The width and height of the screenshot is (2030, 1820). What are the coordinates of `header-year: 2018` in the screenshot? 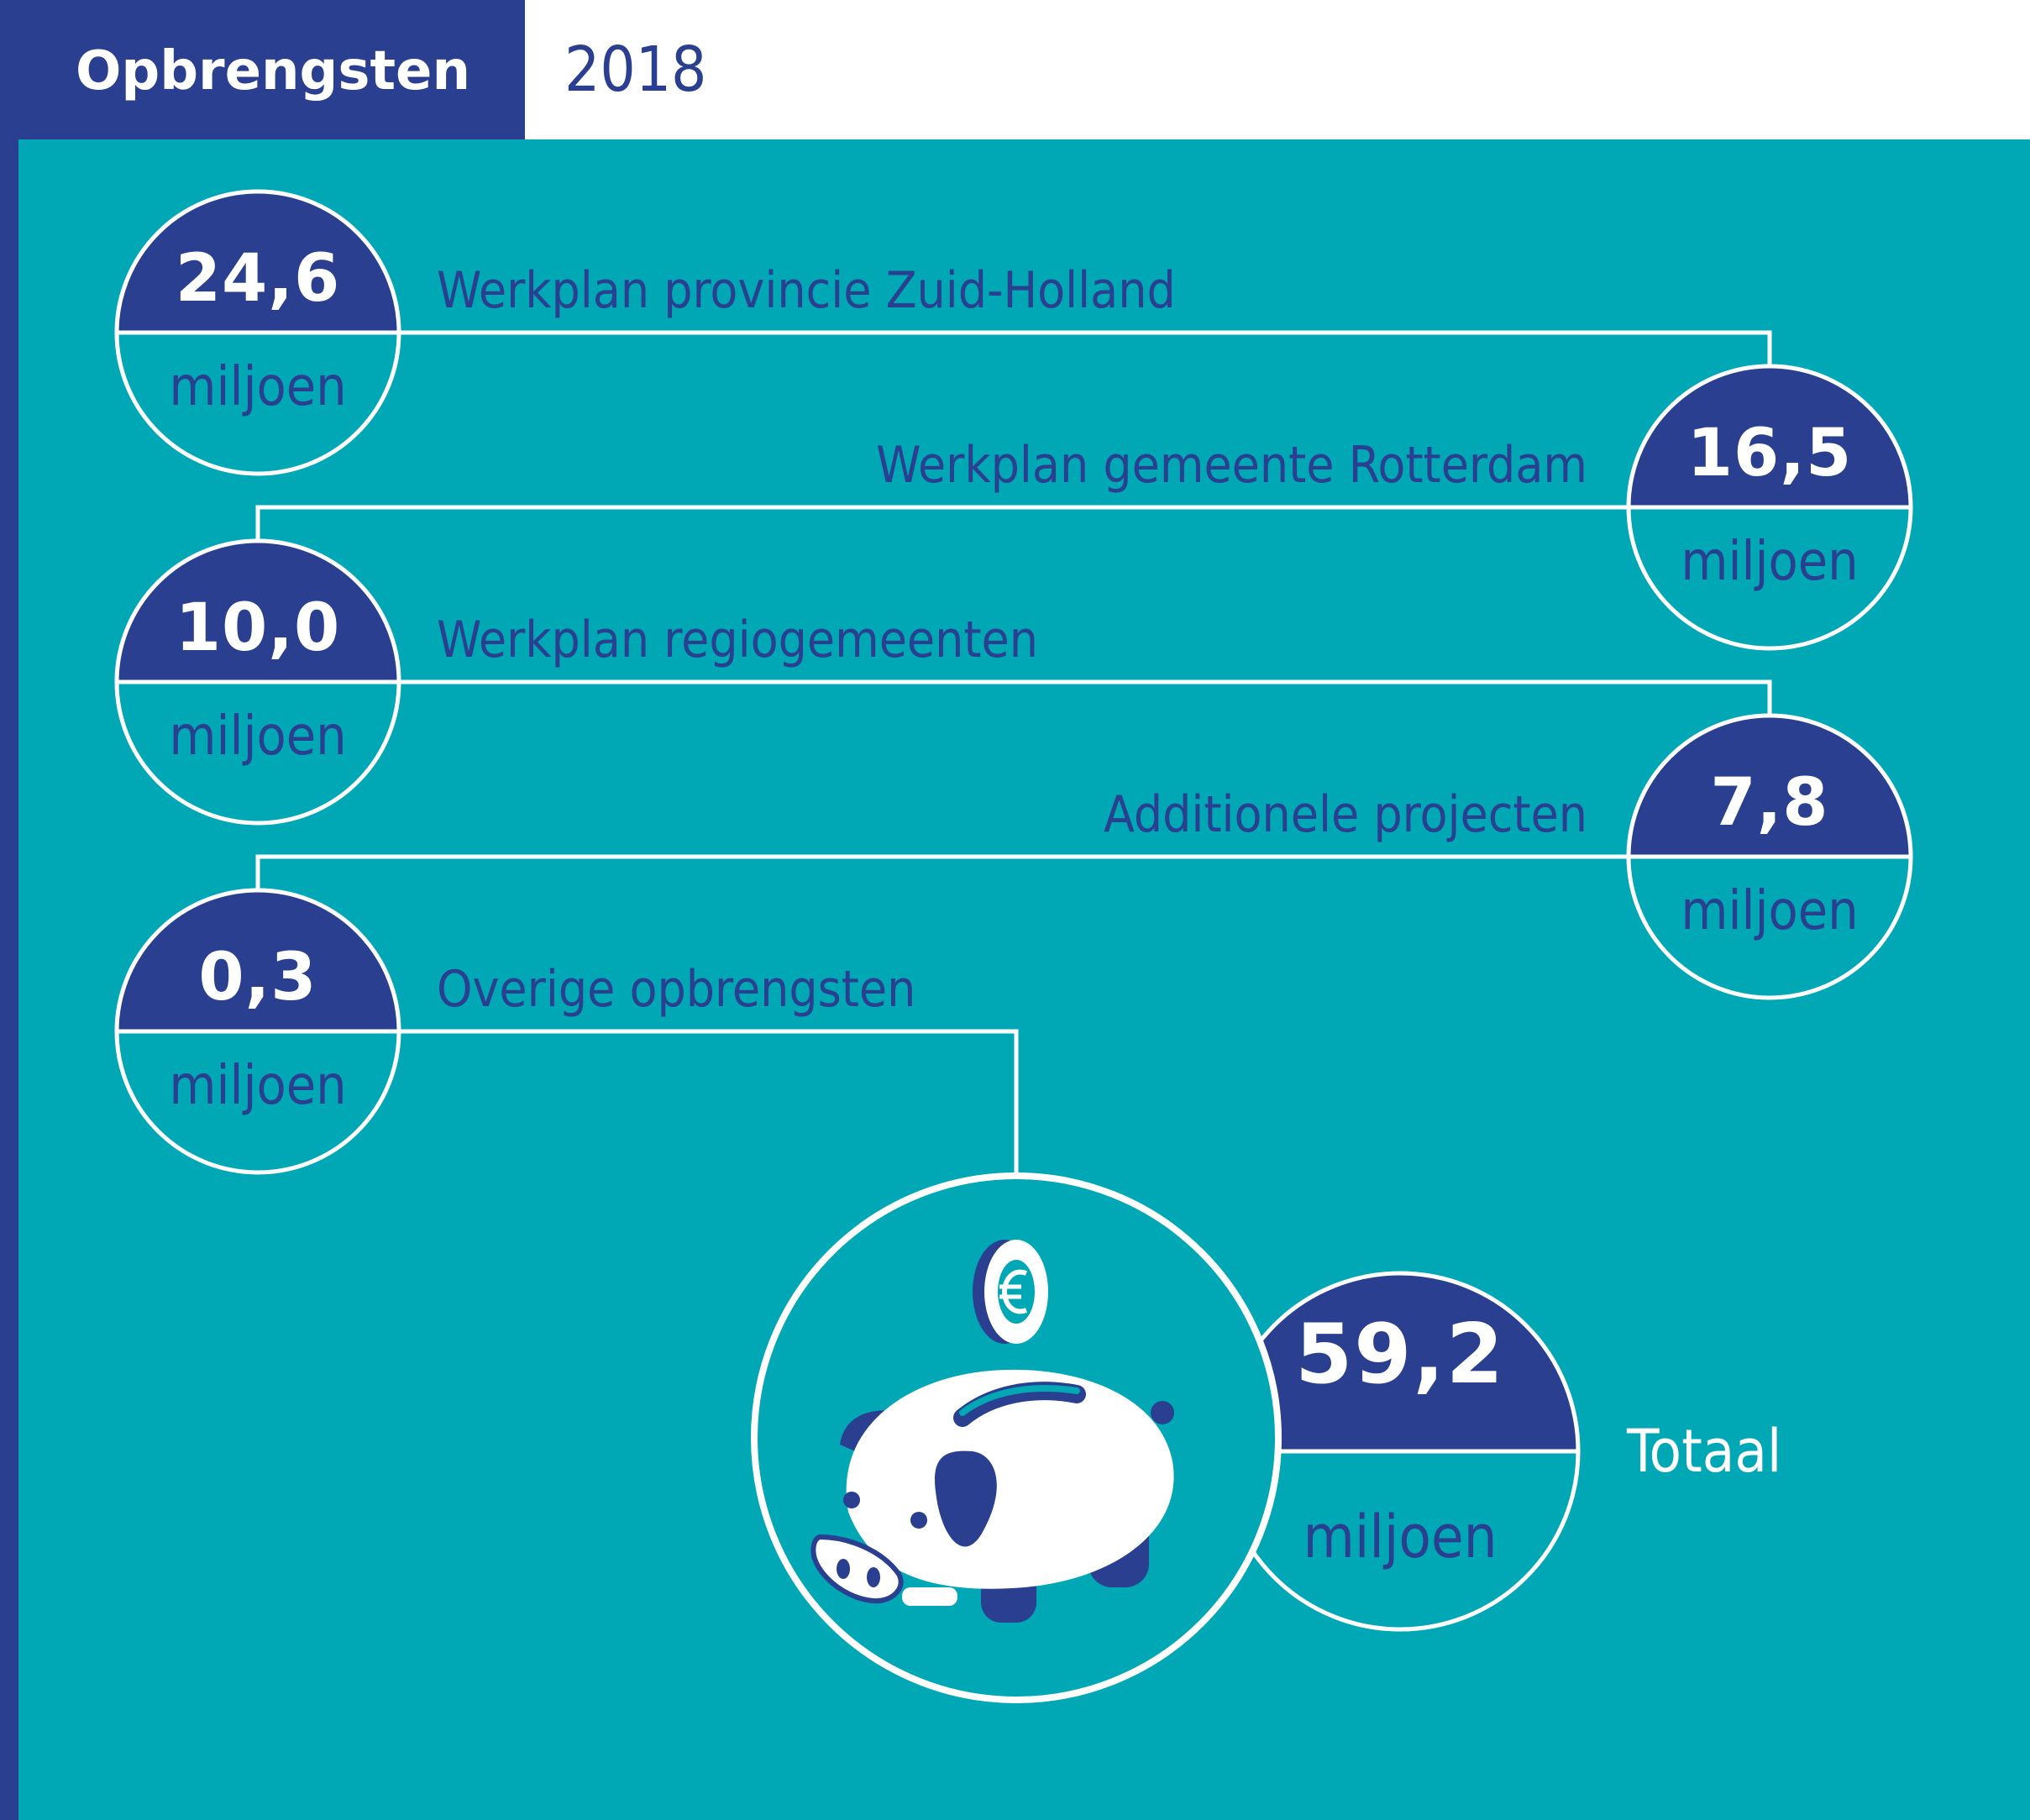 It's located at (635, 70).